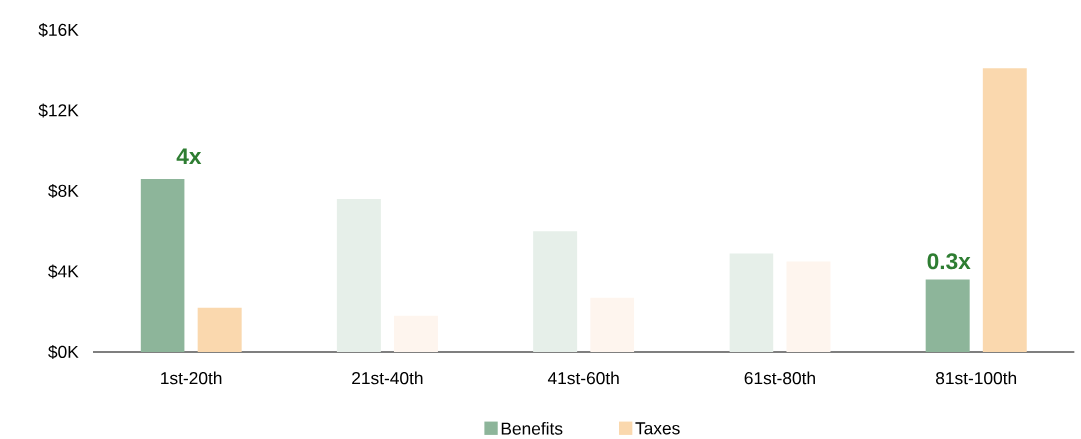 This screenshot has width=1081, height=439. What do you see at coordinates (189, 156) in the screenshot?
I see `annotation: 4x` at bounding box center [189, 156].